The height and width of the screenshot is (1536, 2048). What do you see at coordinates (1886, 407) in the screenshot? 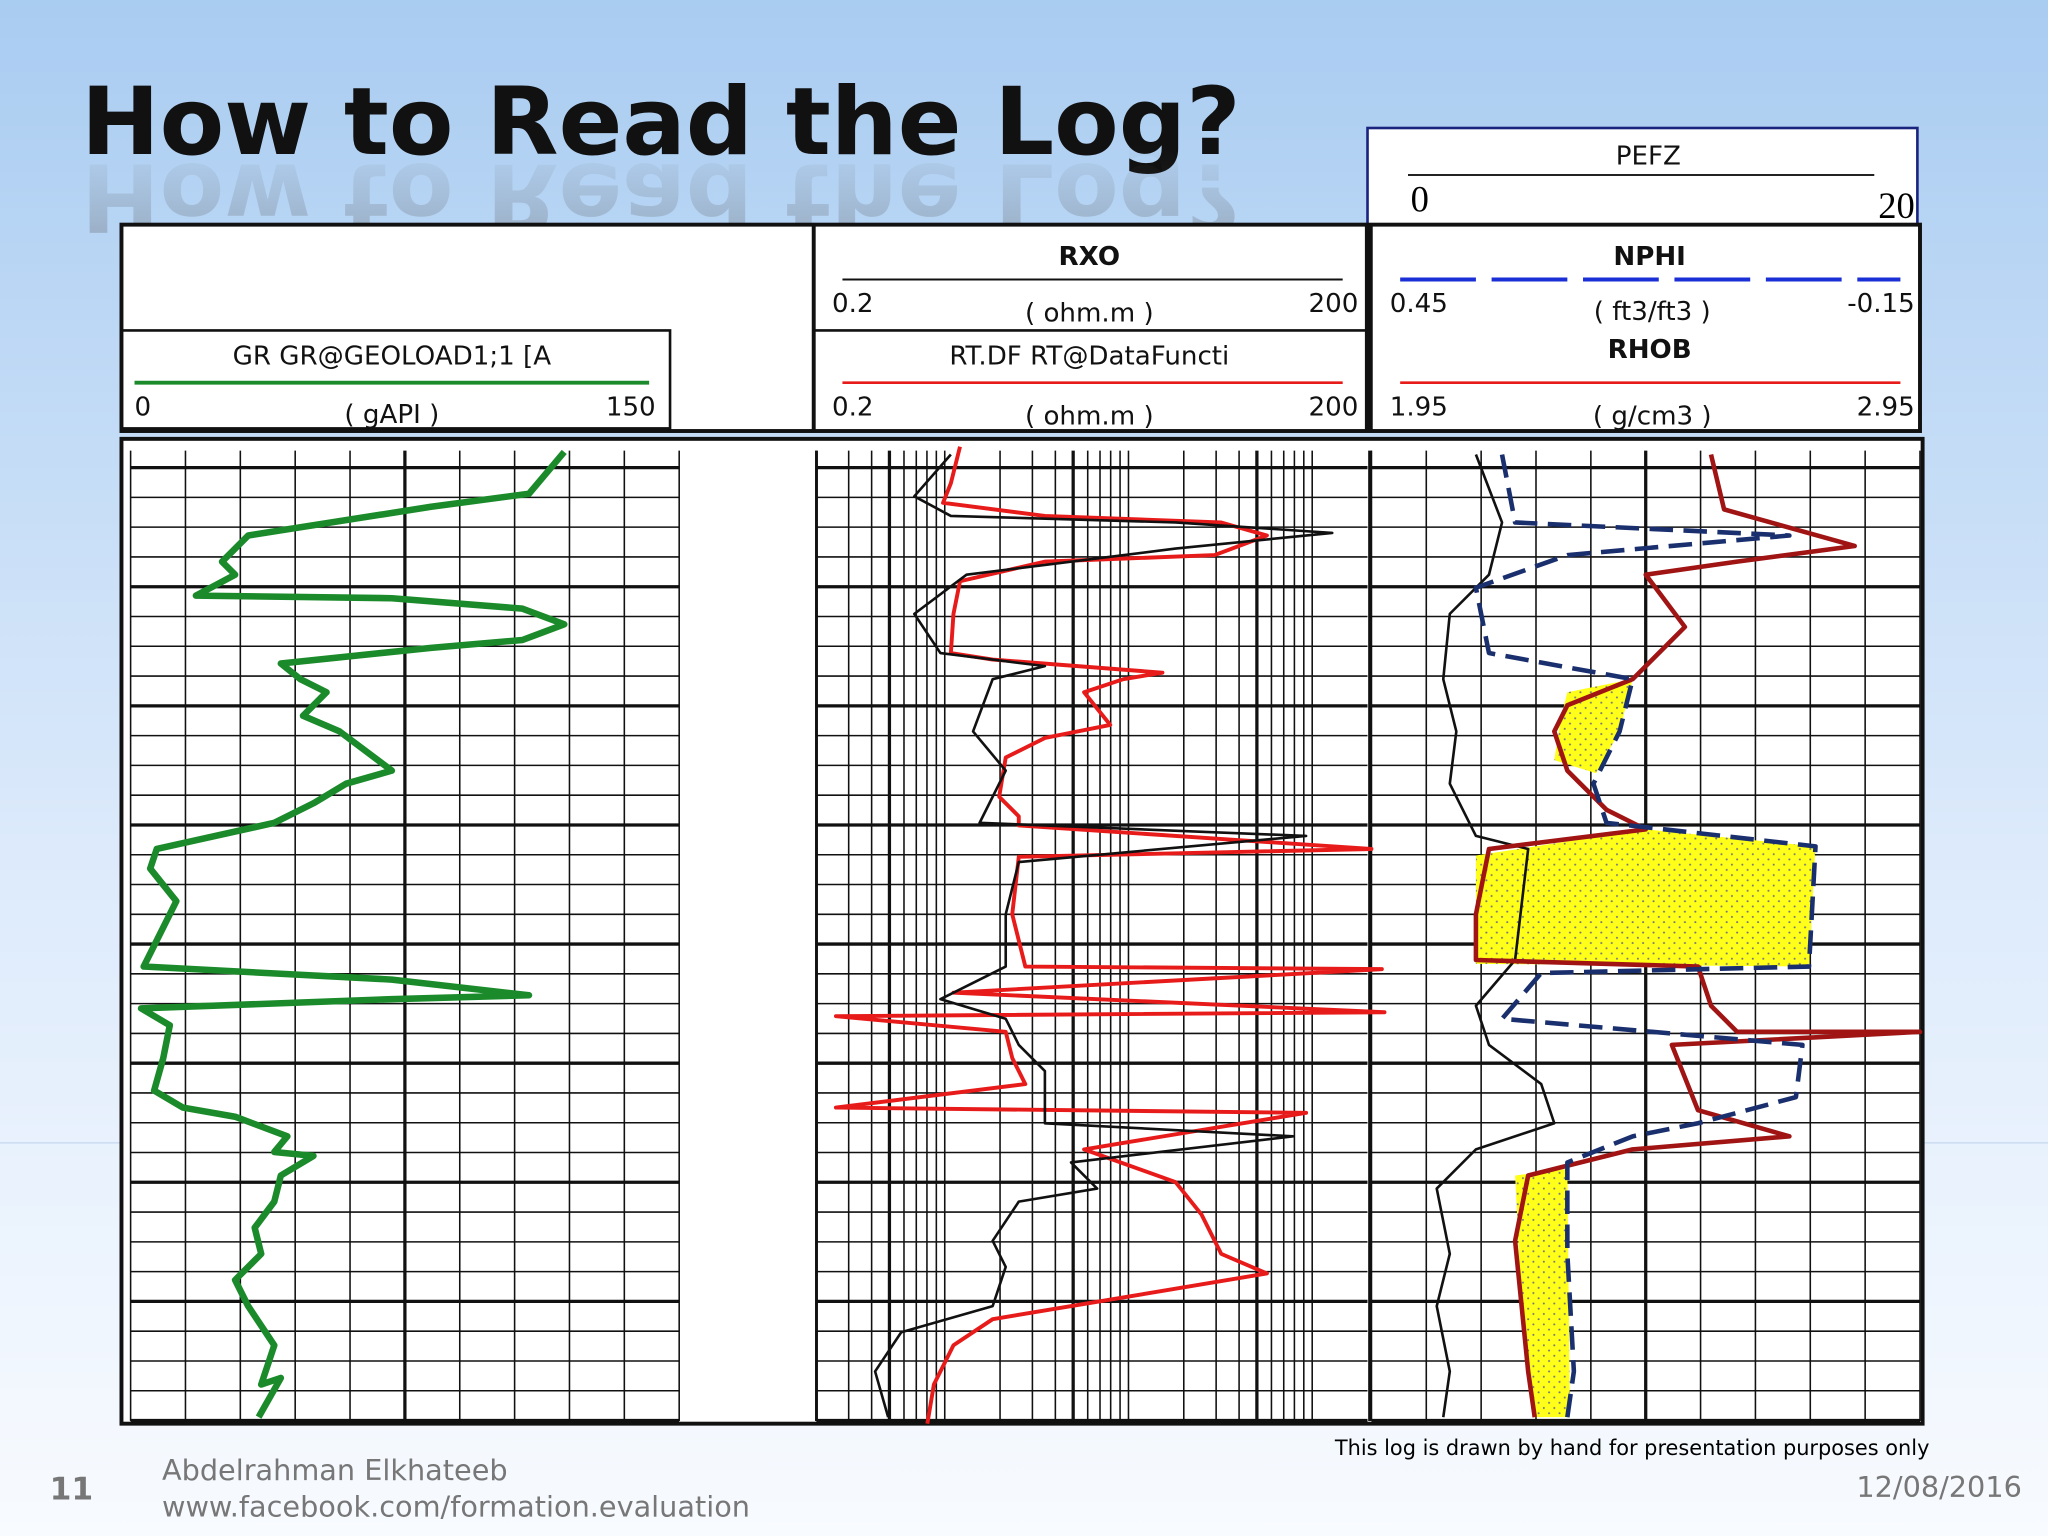
I see `rhob-max: 2.95` at bounding box center [1886, 407].